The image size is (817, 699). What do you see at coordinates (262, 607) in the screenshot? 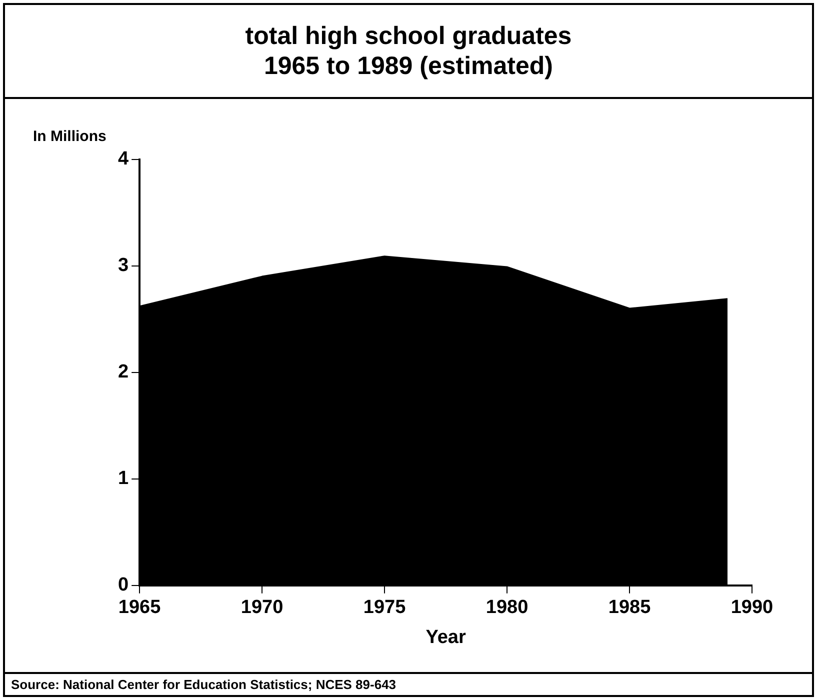
I see `x-tick-label: 1970` at bounding box center [262, 607].